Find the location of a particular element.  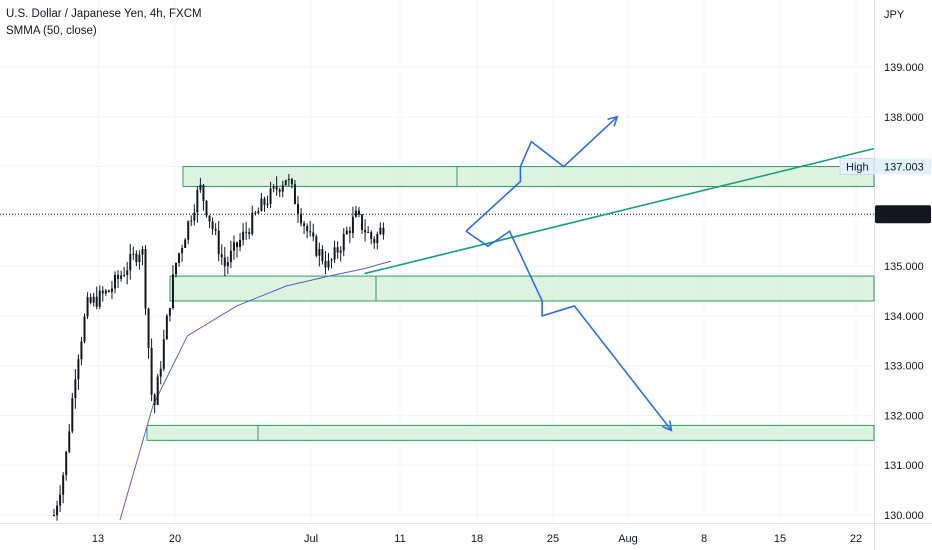

high-marker-box is located at coordinates (857, 166).